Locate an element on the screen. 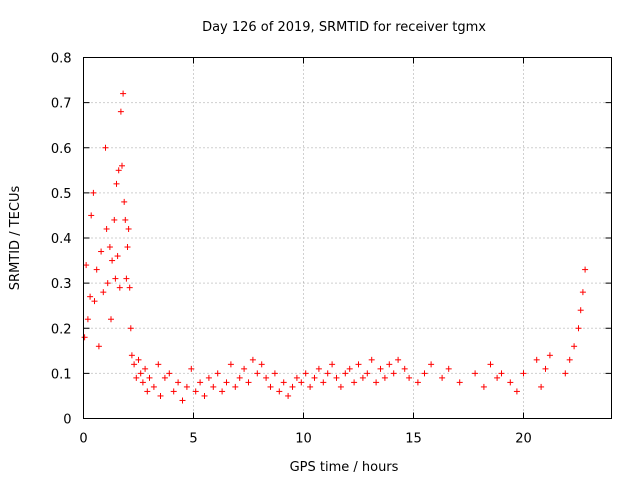  x-tick-label: 10 is located at coordinates (303, 439).